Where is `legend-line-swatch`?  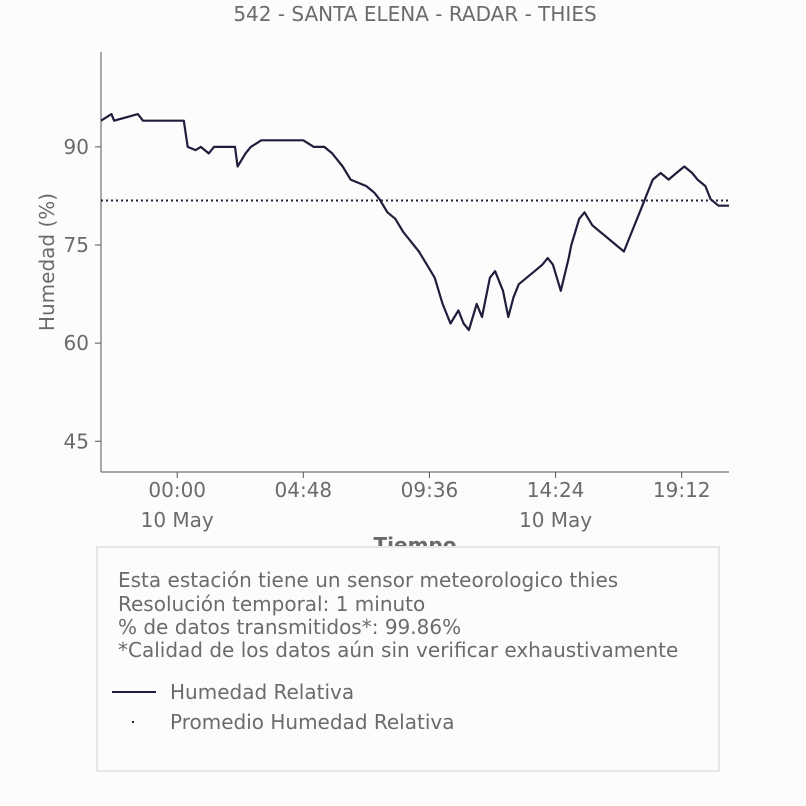 legend-line-swatch is located at coordinates (134, 692).